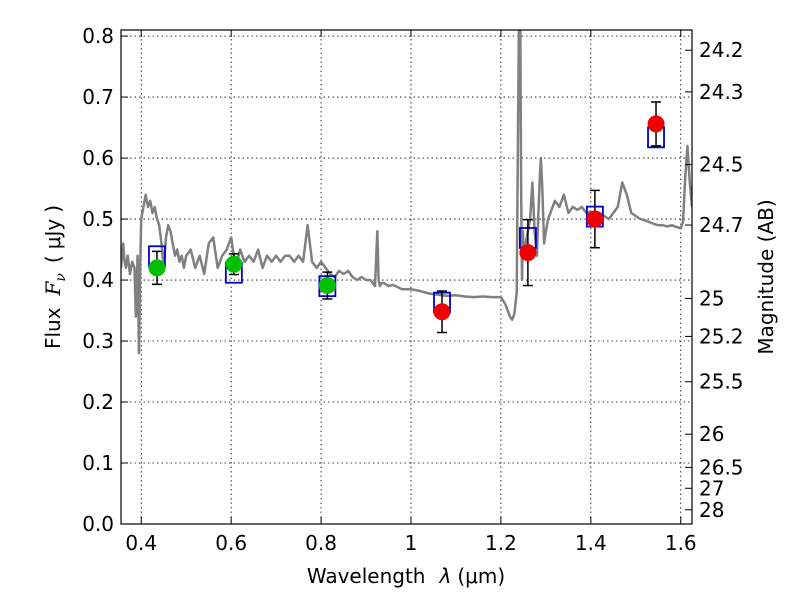  What do you see at coordinates (721, 165) in the screenshot?
I see `y2-tick-label: 24.5` at bounding box center [721, 165].